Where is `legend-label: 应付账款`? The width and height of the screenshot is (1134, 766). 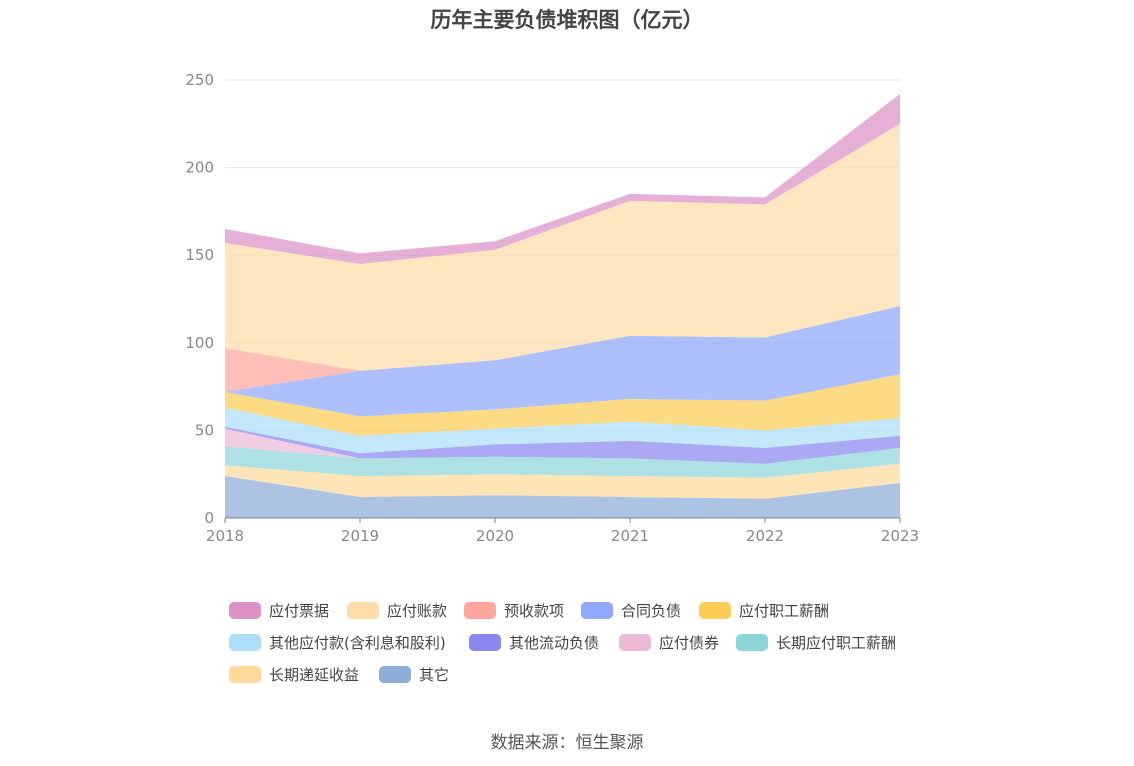
legend-label: 应付账款 is located at coordinates (417, 610).